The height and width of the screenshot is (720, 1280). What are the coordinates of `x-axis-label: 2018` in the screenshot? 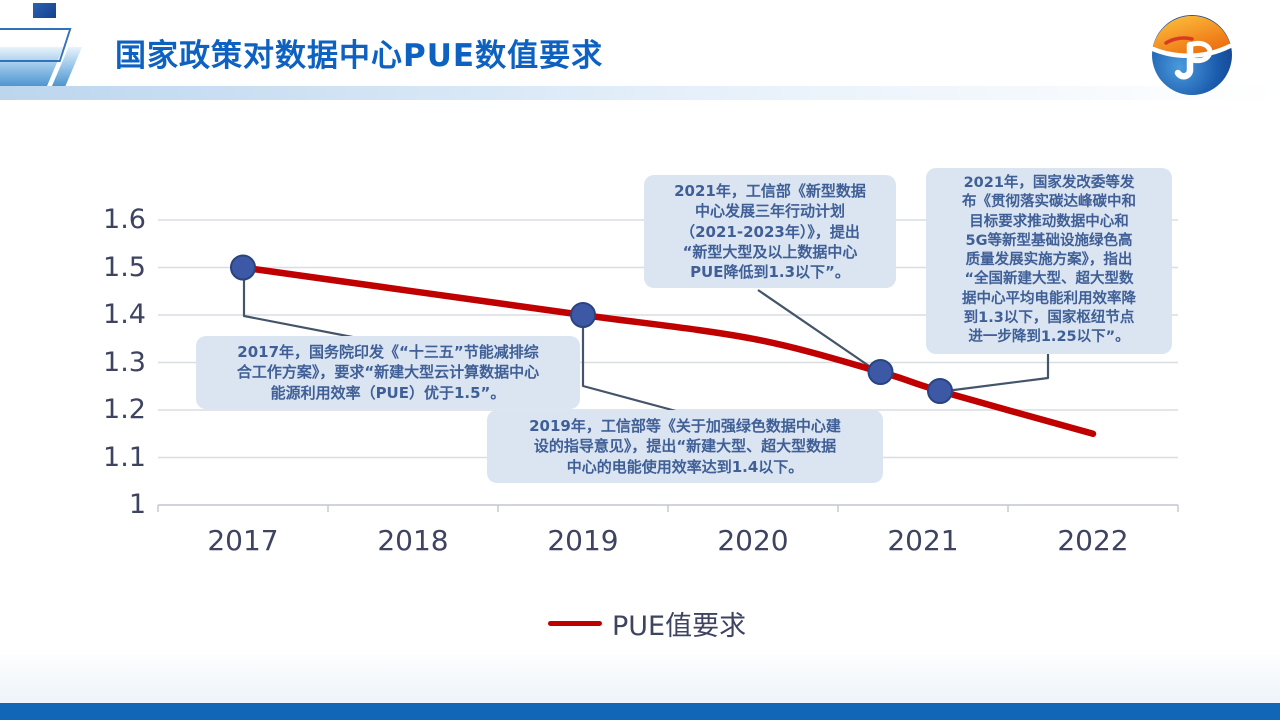 It's located at (413, 540).